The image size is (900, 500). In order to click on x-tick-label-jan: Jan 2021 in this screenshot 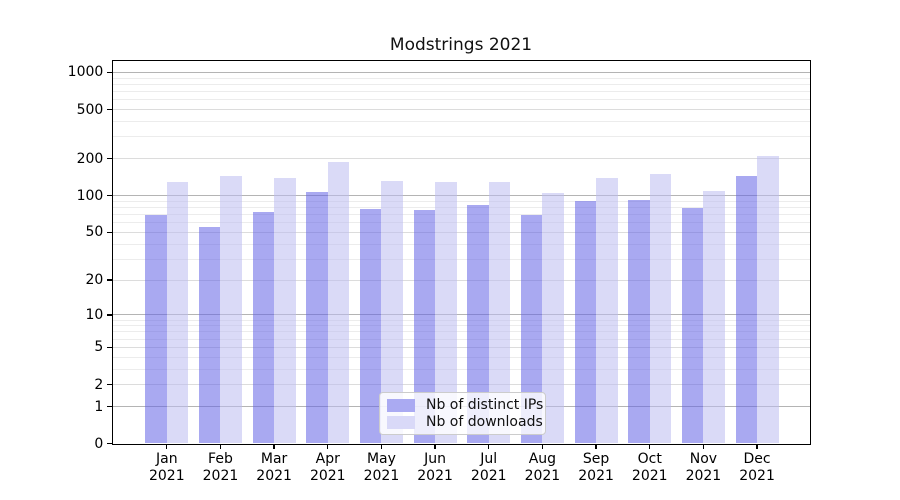, I will do `click(167, 468)`.